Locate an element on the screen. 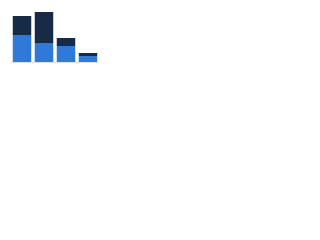  chart is located at coordinates (55, 37).